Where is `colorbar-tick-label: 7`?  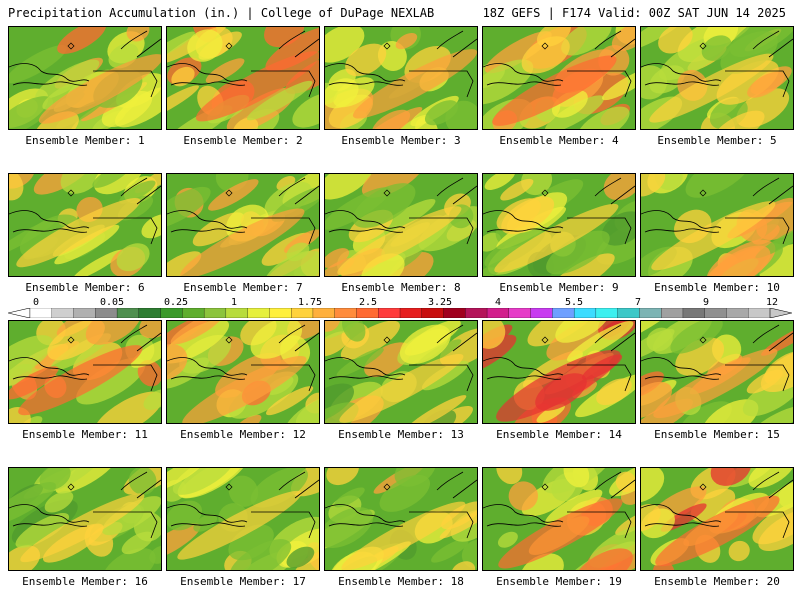 colorbar-tick-label: 7 is located at coordinates (638, 302).